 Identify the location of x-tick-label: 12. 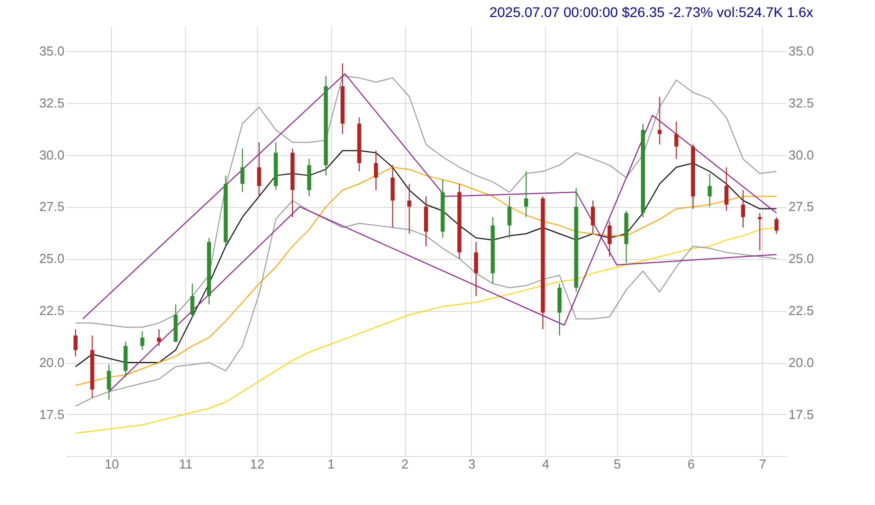
(257, 464).